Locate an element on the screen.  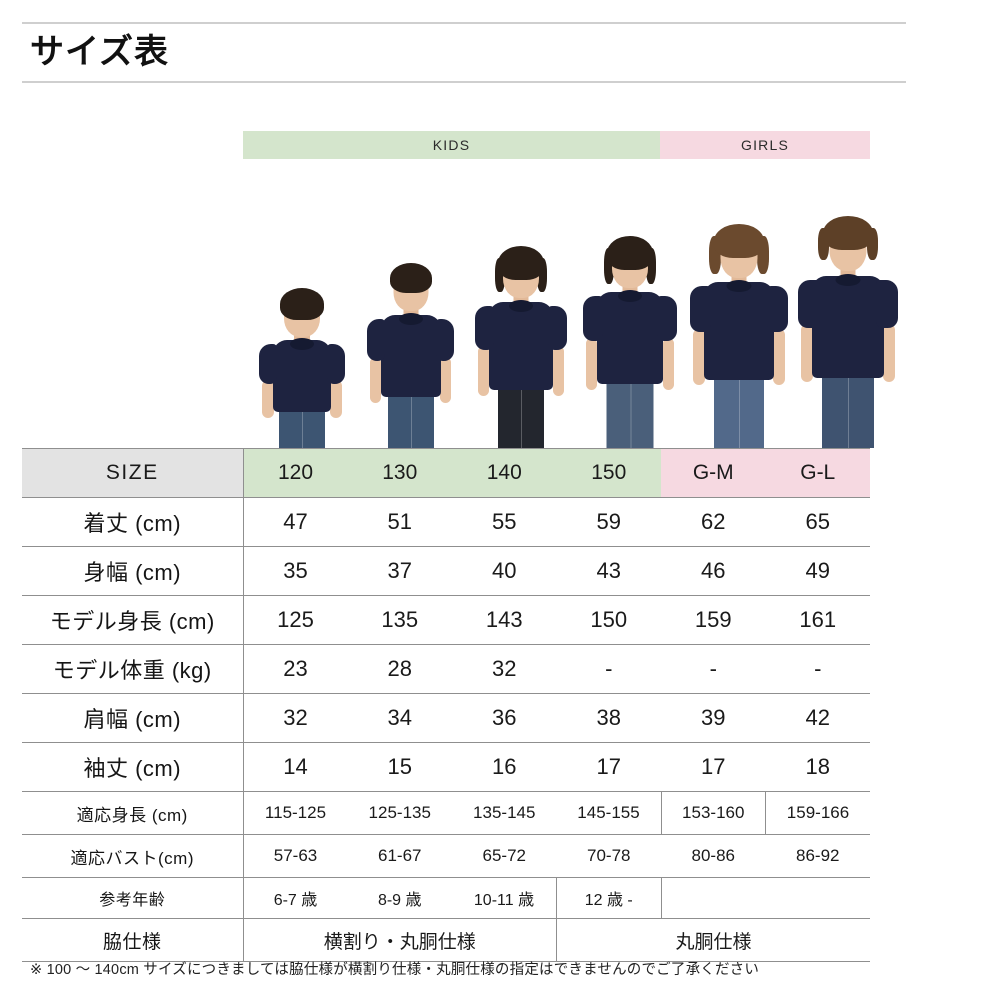
cell-ref-age-120: 6-7 歳 is located at coordinates (295, 898).